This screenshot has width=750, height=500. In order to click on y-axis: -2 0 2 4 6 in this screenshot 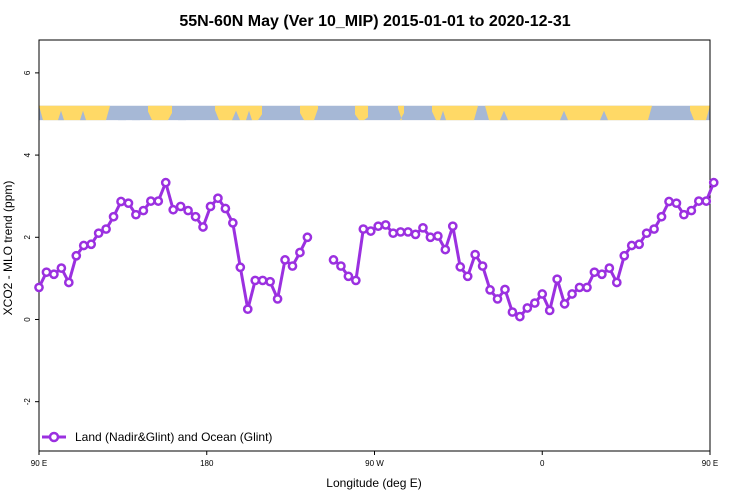, I will do `click(31, 237)`.